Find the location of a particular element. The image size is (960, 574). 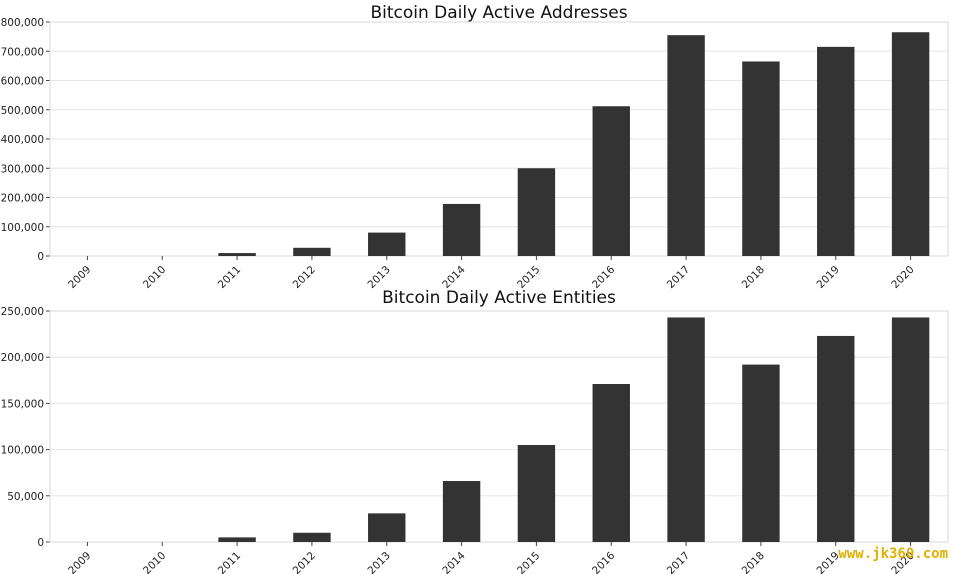

watermark-text: www.jk360.com is located at coordinates (893, 554).